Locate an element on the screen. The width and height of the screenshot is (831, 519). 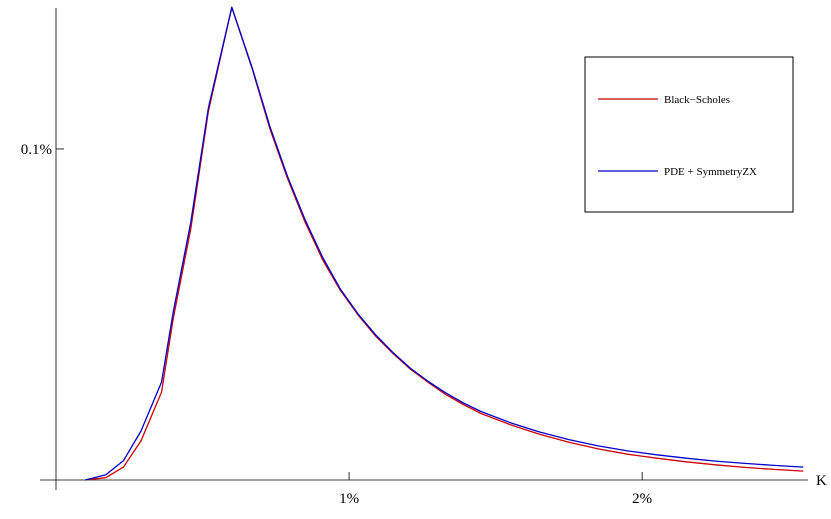
legend-box is located at coordinates (689, 134).